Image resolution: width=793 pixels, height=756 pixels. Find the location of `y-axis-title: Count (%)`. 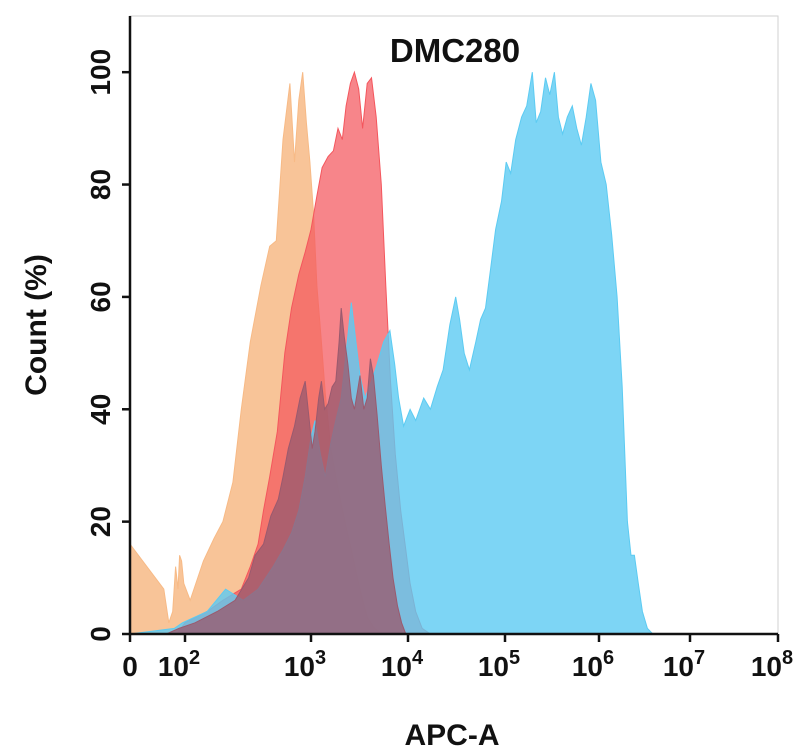

y-axis-title: Count (%) is located at coordinates (36, 325).